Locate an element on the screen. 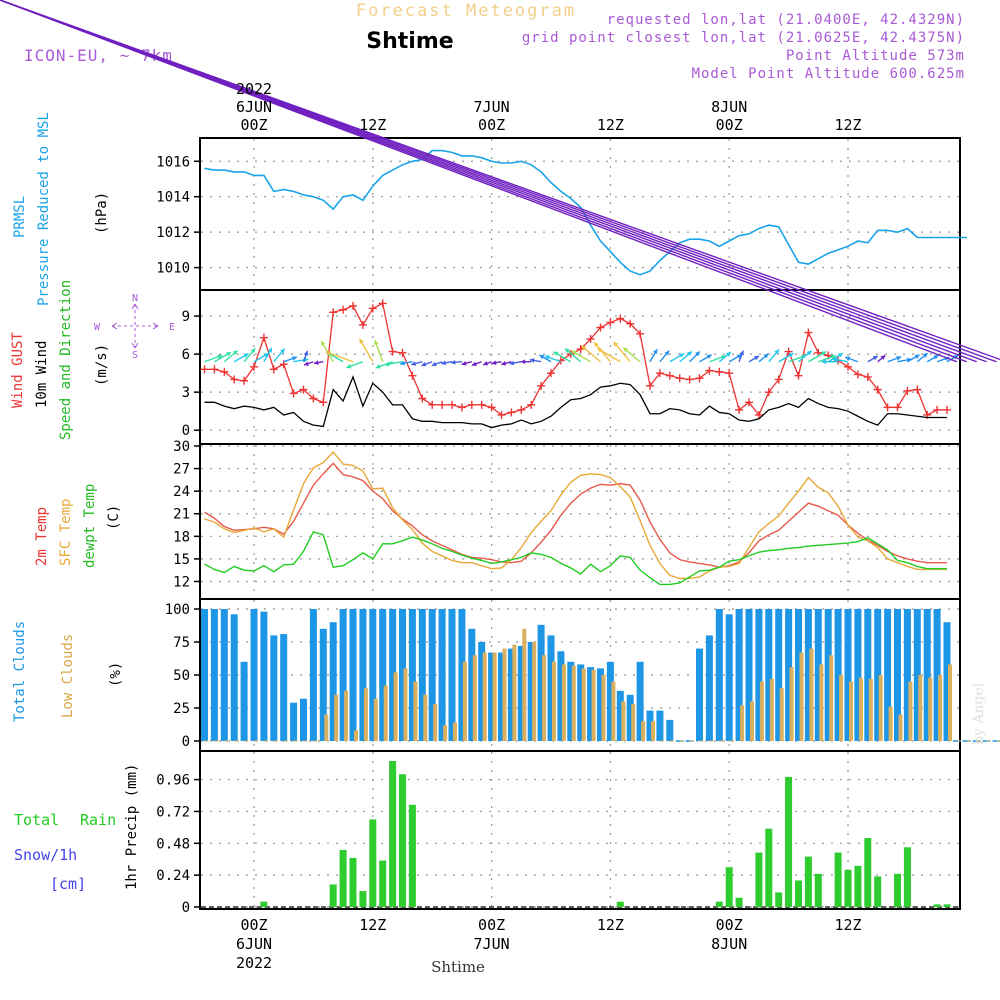 The width and height of the screenshot is (1000, 1000). top-time-label: 12Z is located at coordinates (372, 125).